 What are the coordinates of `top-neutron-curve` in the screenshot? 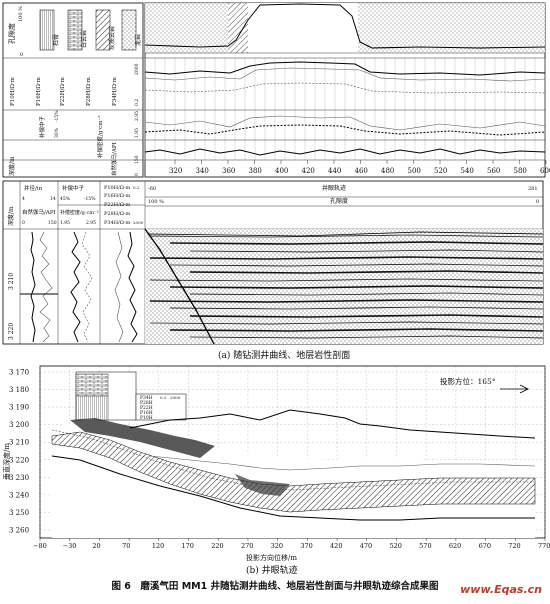 It's located at (345, 123).